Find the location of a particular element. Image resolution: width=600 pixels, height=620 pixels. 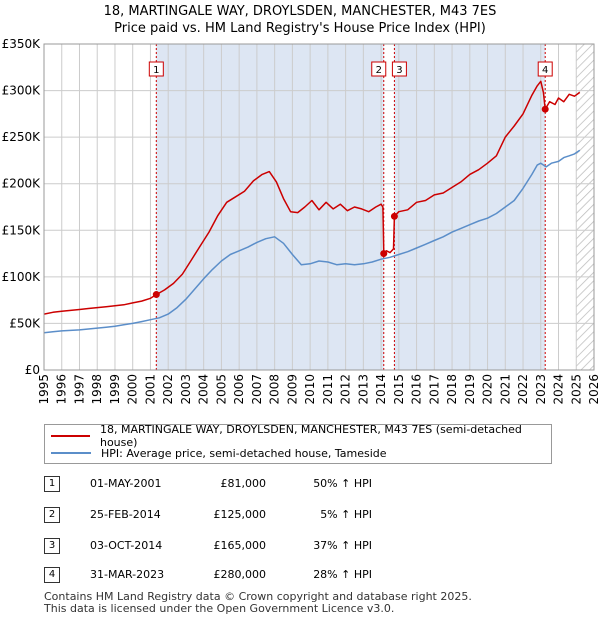

x-tick-label: 2007 is located at coordinates (257, 389).